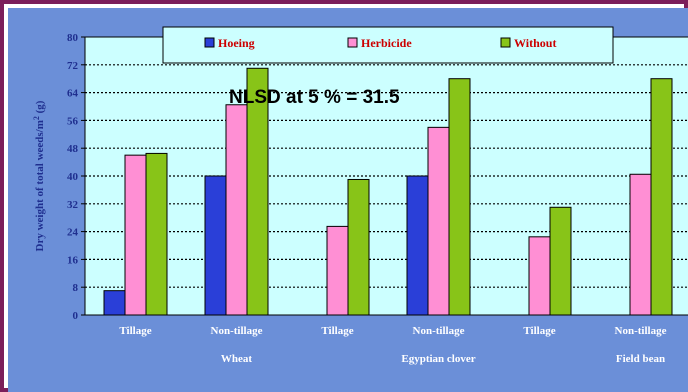 The height and width of the screenshot is (392, 688). Describe the element at coordinates (73, 66) in the screenshot. I see `y-tick-label: 72` at that location.